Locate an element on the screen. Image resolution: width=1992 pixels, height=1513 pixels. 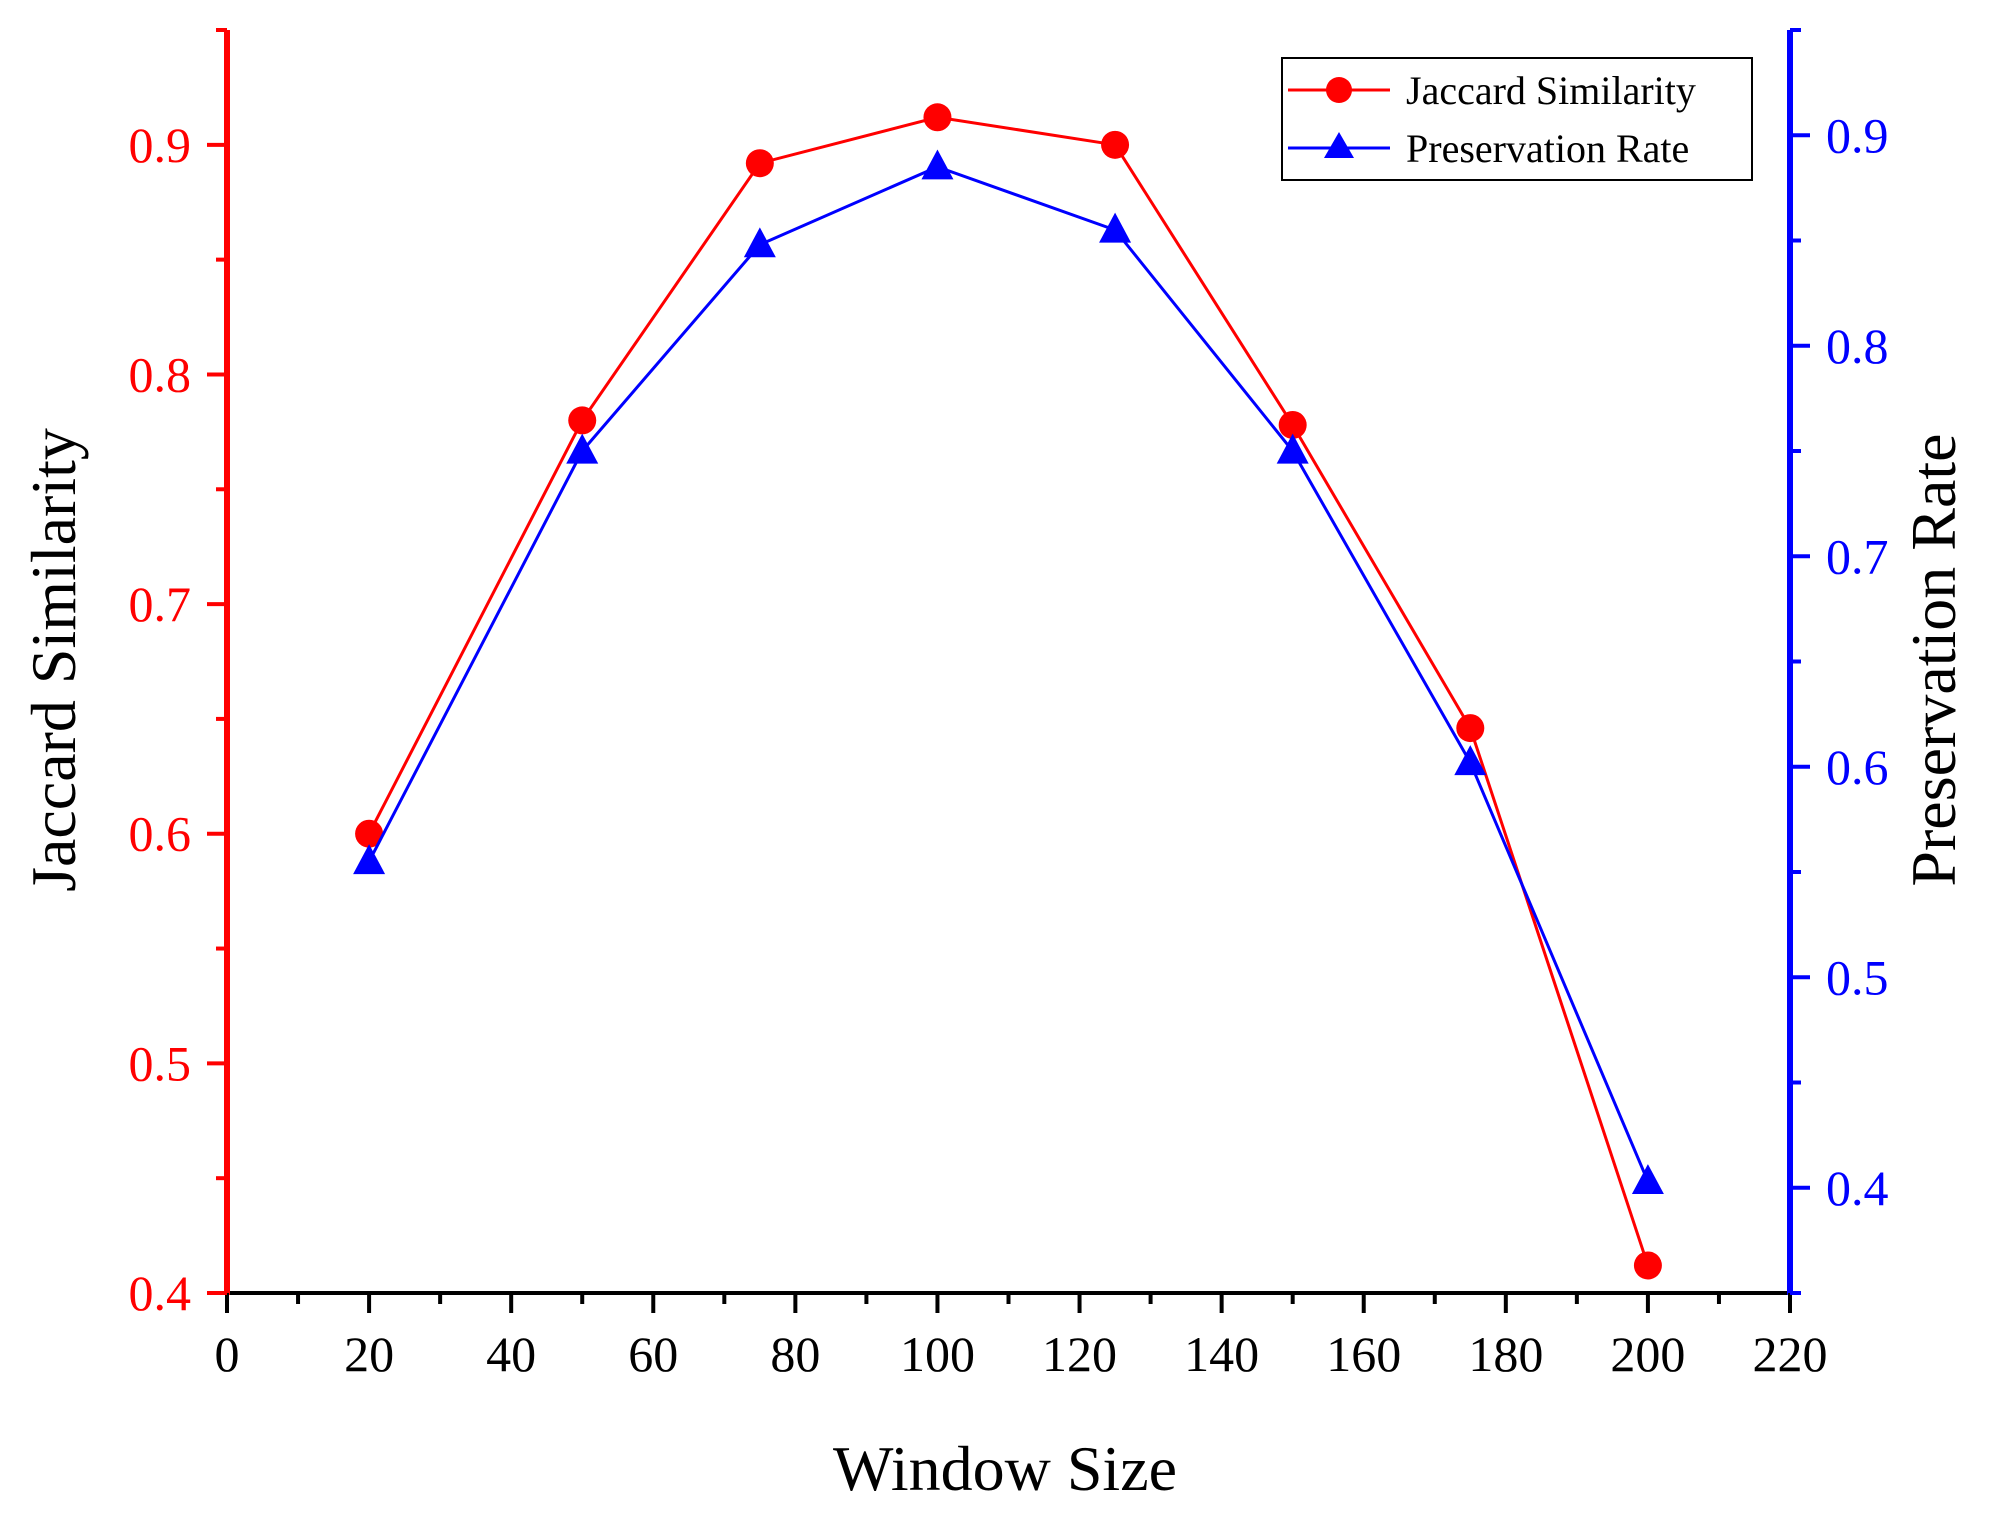
legend: Jaccard Similarity Preservation Rate is located at coordinates (1517, 119).